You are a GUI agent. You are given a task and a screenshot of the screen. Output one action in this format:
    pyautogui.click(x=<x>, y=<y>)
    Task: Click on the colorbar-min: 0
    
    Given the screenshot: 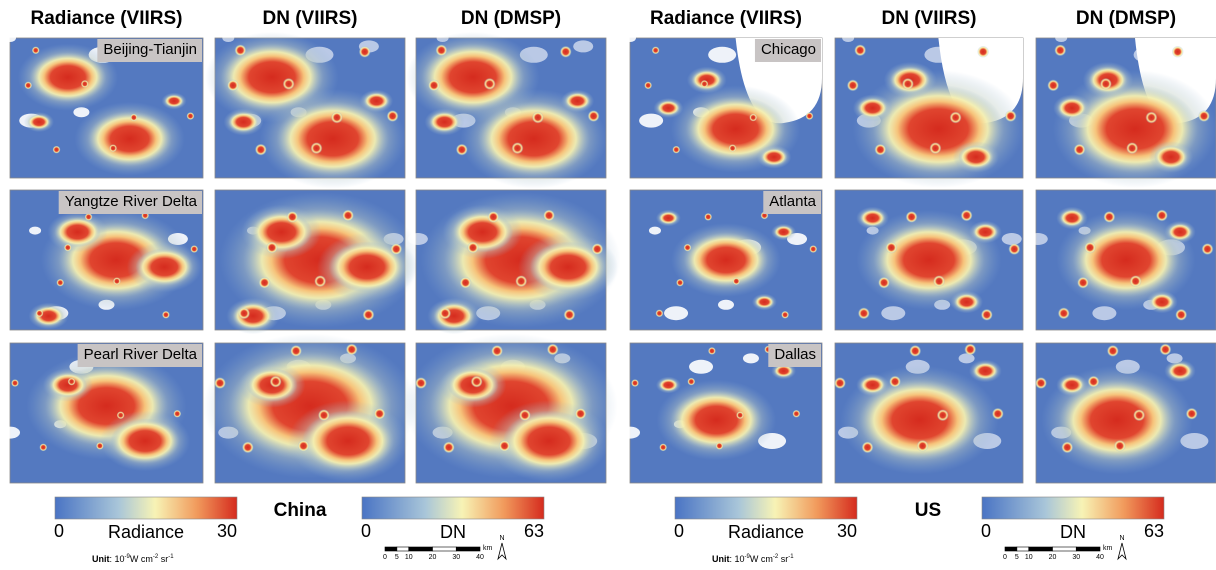 What is the action you would take?
    pyautogui.click(x=679, y=531)
    